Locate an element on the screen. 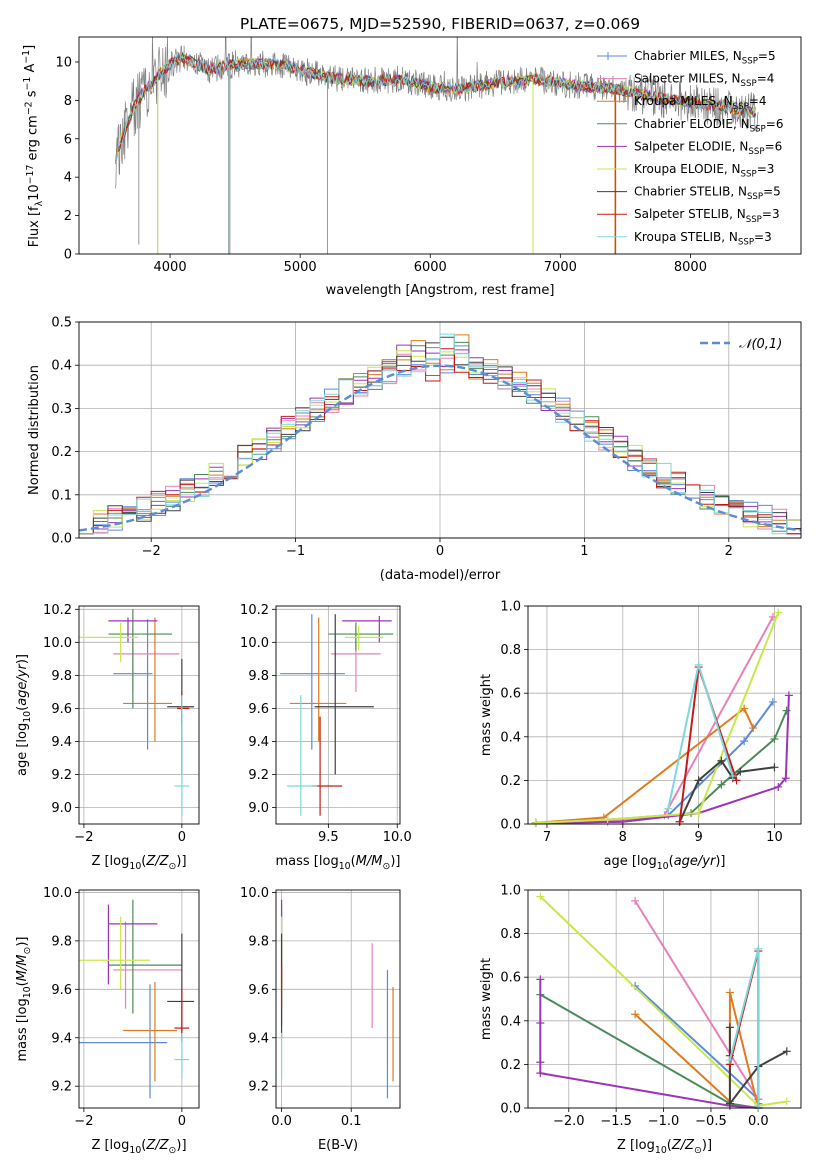 The height and width of the screenshot is (1170, 819). mass-weight-vs-age-lines is located at coordinates (662, 717).